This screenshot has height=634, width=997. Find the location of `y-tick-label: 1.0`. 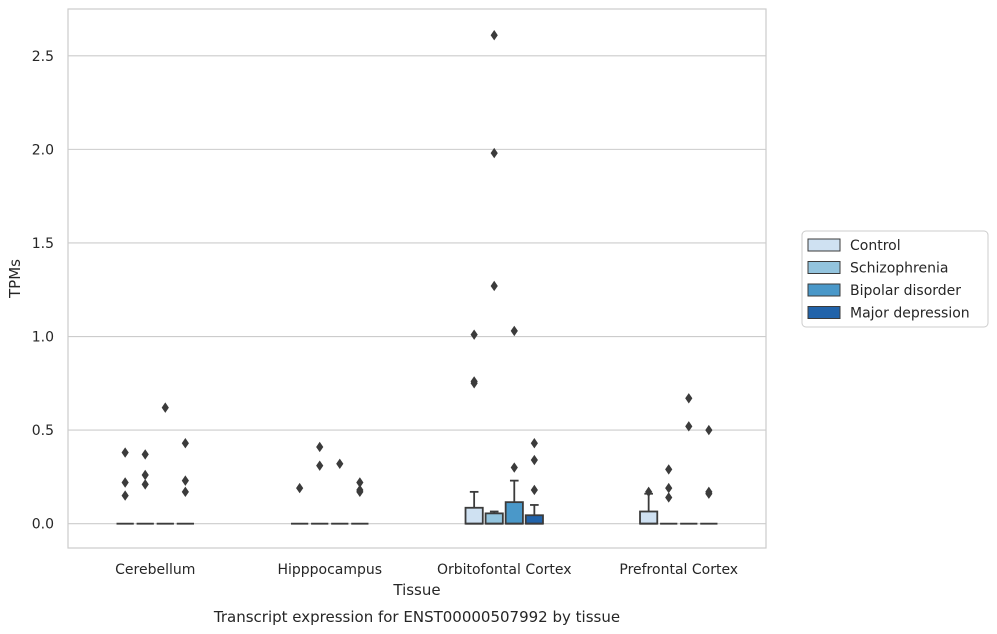

y-tick-label: 1.0 is located at coordinates (43, 338).